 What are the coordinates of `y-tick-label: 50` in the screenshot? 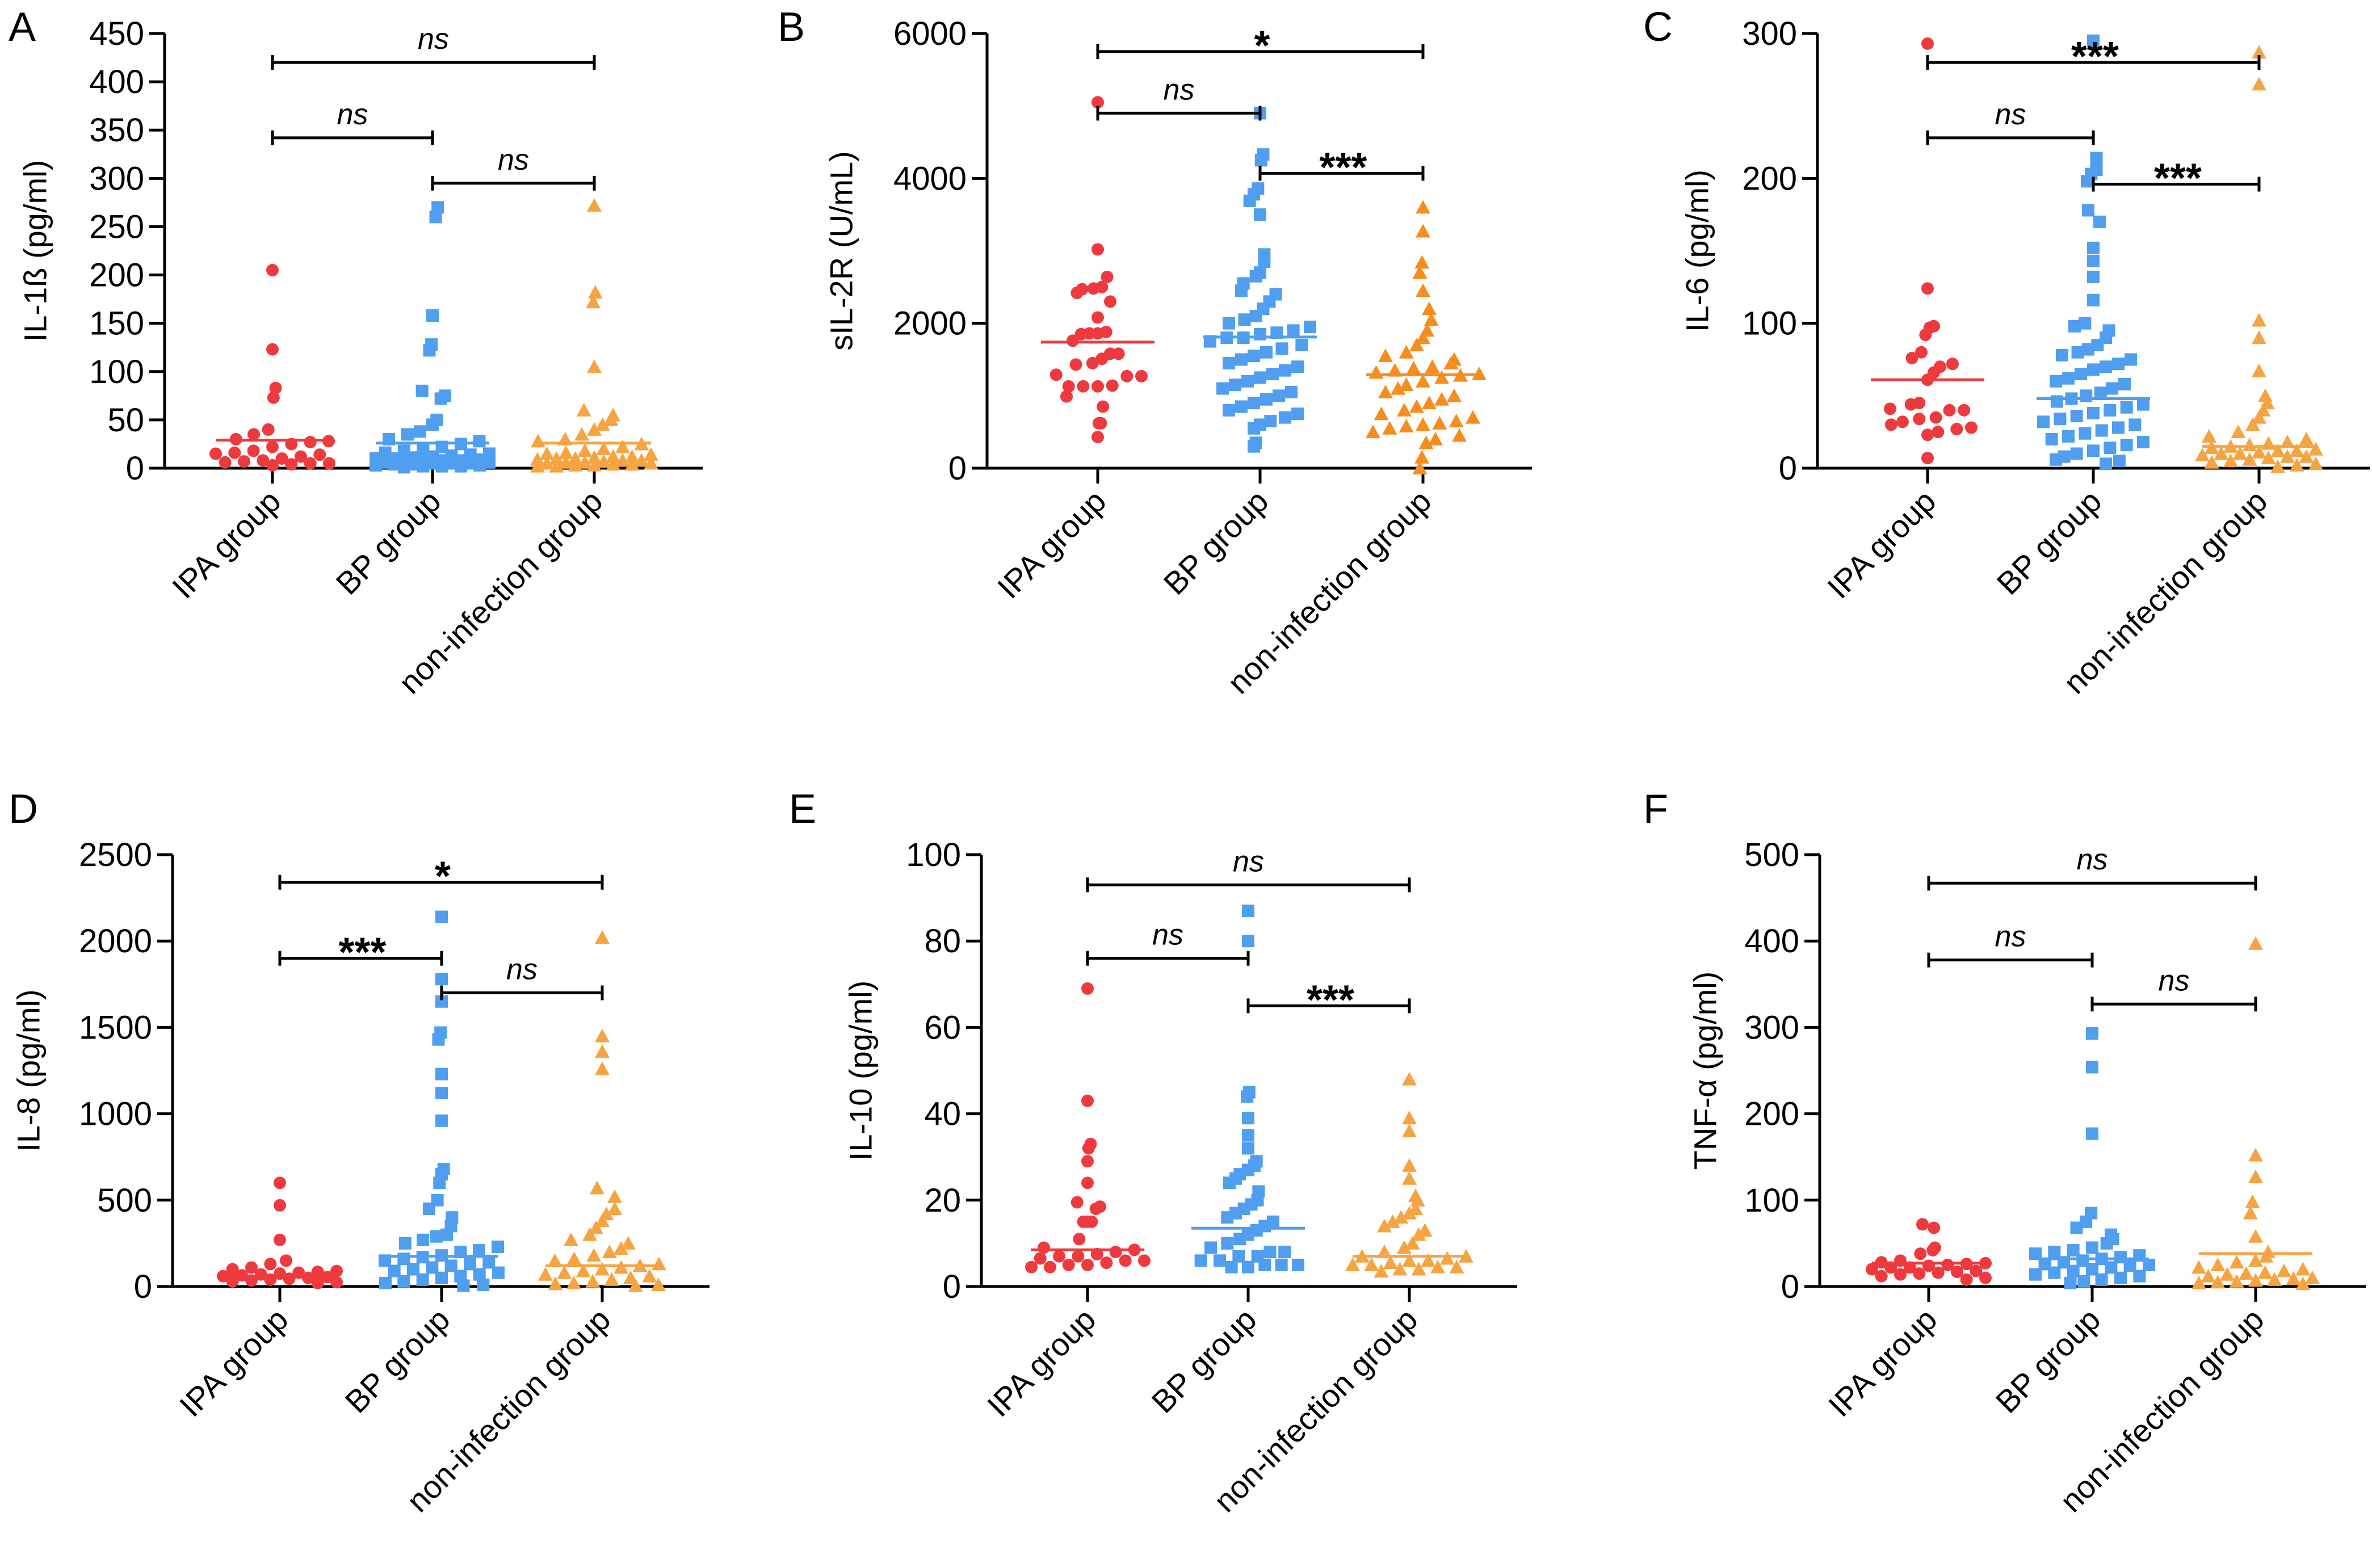 It's located at (126, 420).